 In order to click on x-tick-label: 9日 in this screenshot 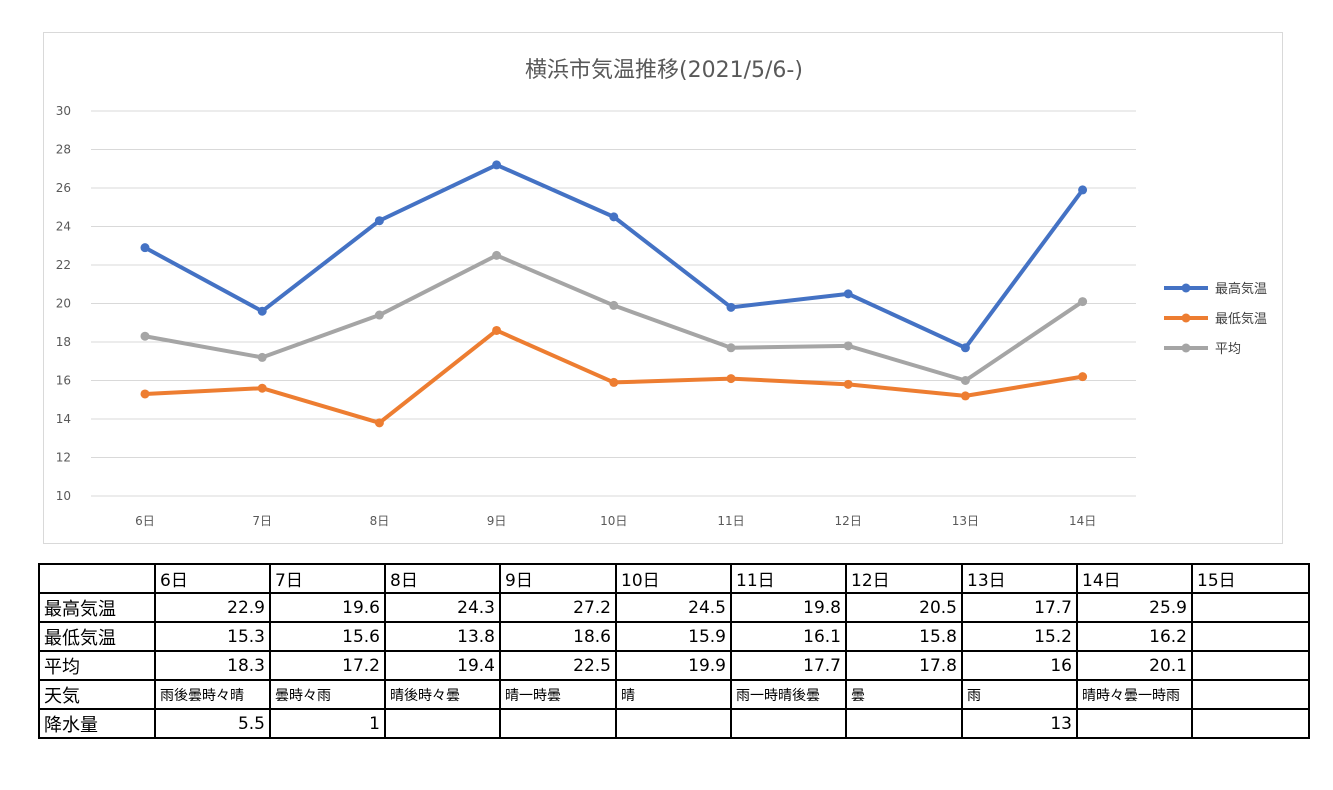, I will do `click(497, 521)`.